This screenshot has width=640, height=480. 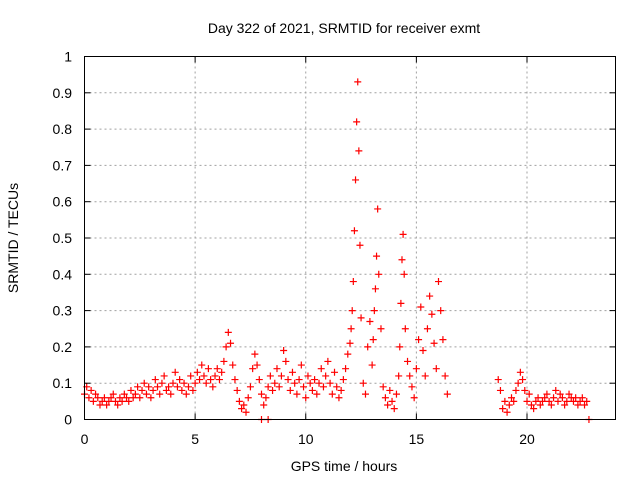 I want to click on x-tick-label-2: 10, so click(x=306, y=439).